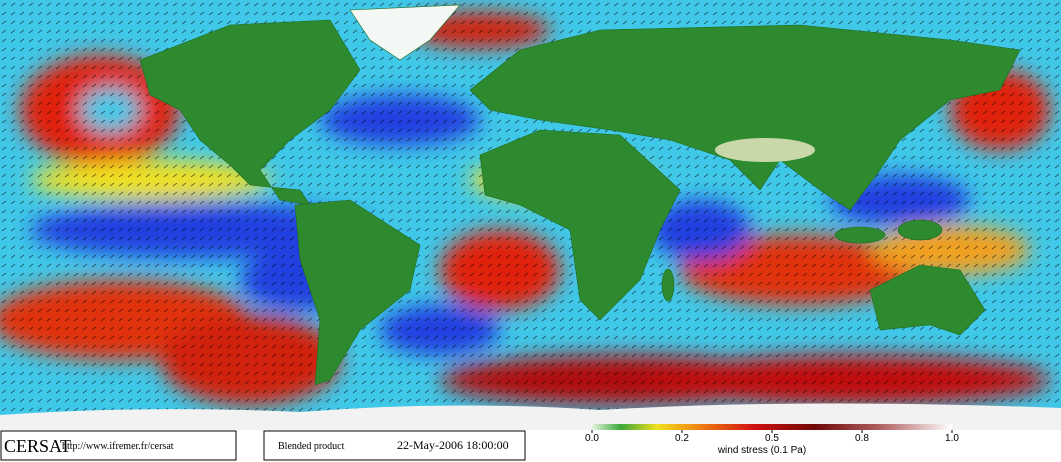 This screenshot has width=1061, height=462. I want to click on colorbar-ticks: 0.0 0.2 0.5 0.8 1.0, so click(772, 437).